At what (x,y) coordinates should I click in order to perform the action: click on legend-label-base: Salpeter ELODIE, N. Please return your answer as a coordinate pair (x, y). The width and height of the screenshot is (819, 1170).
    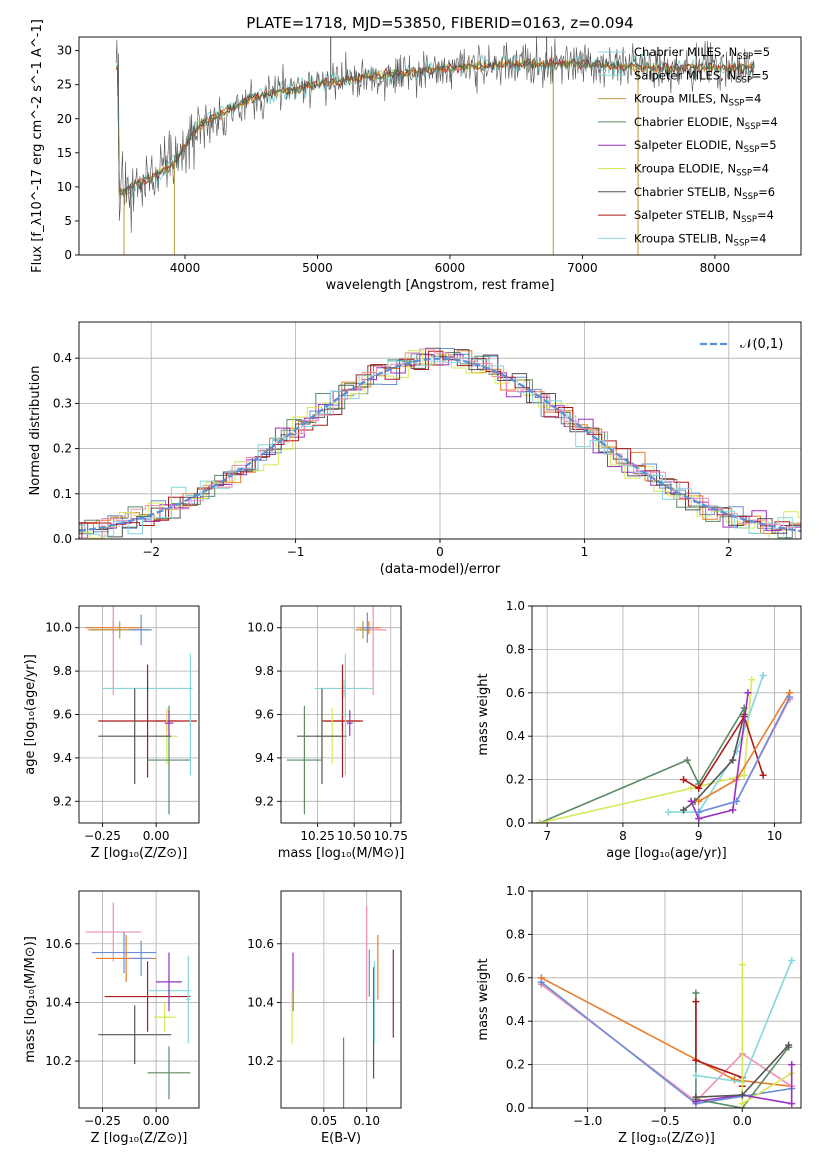
    Looking at the image, I should click on (689, 145).